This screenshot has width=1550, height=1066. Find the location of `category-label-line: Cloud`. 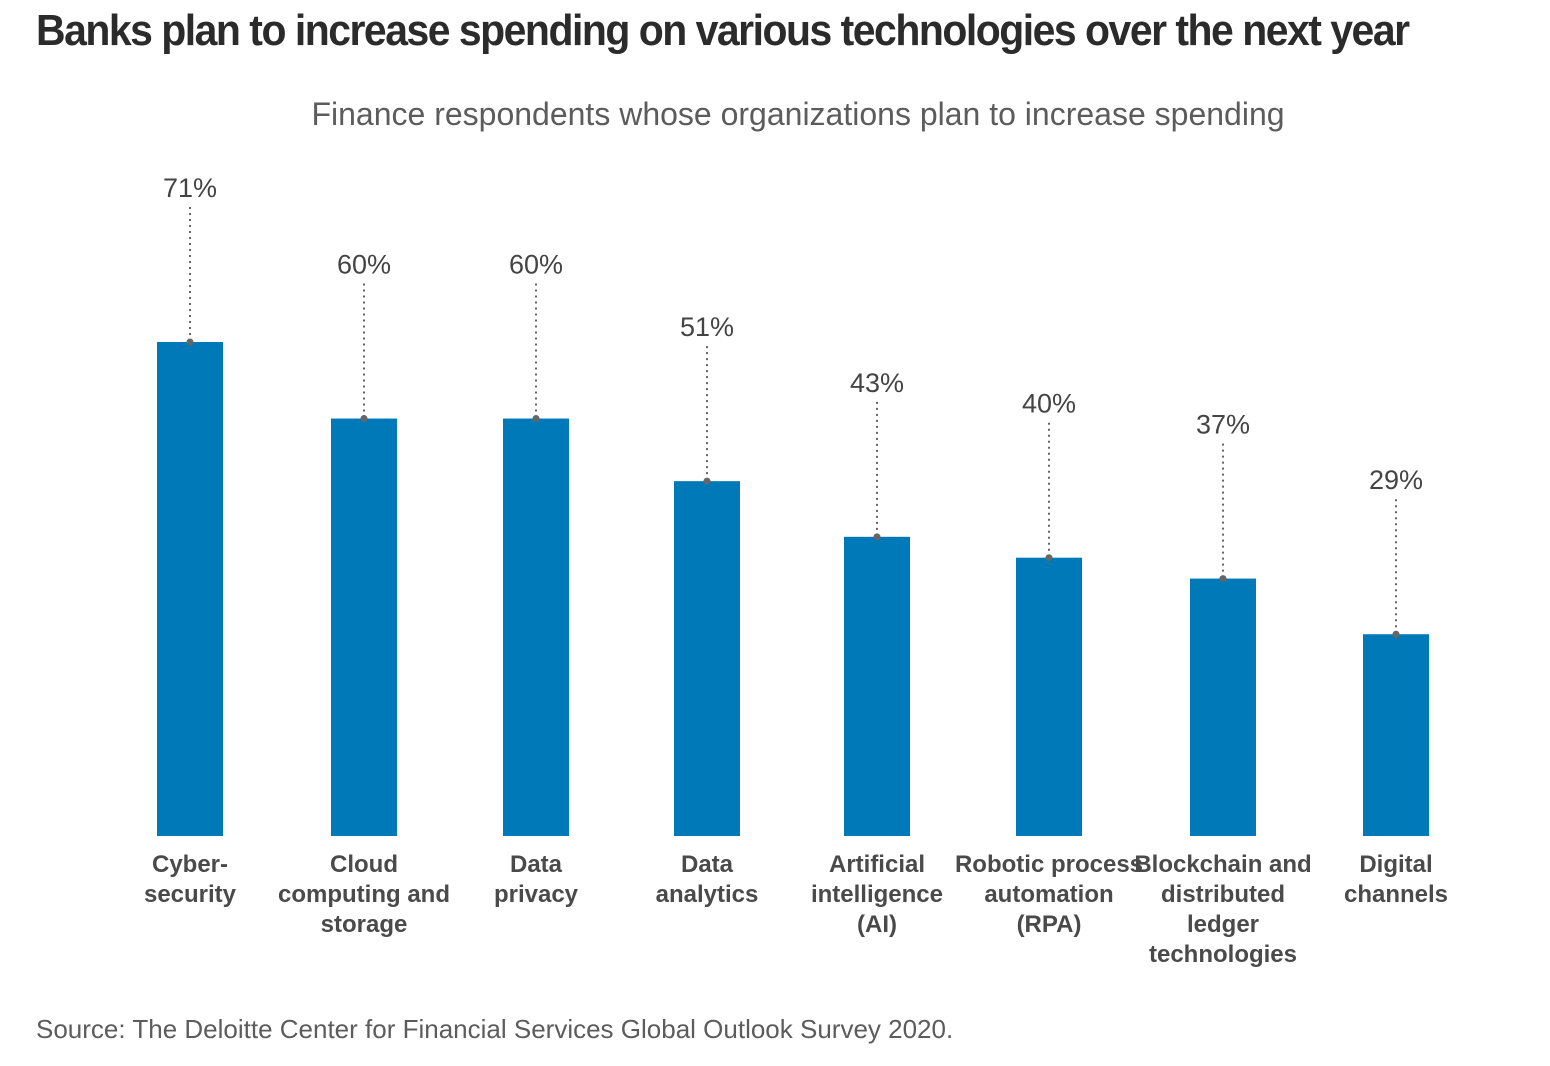

category-label-line: Cloud is located at coordinates (364, 864).